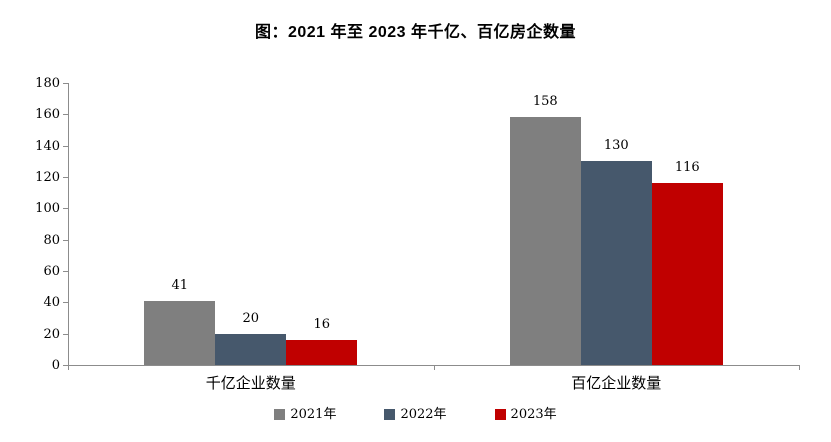 The width and height of the screenshot is (831, 442). I want to click on y-tick-label: 160, so click(47, 115).